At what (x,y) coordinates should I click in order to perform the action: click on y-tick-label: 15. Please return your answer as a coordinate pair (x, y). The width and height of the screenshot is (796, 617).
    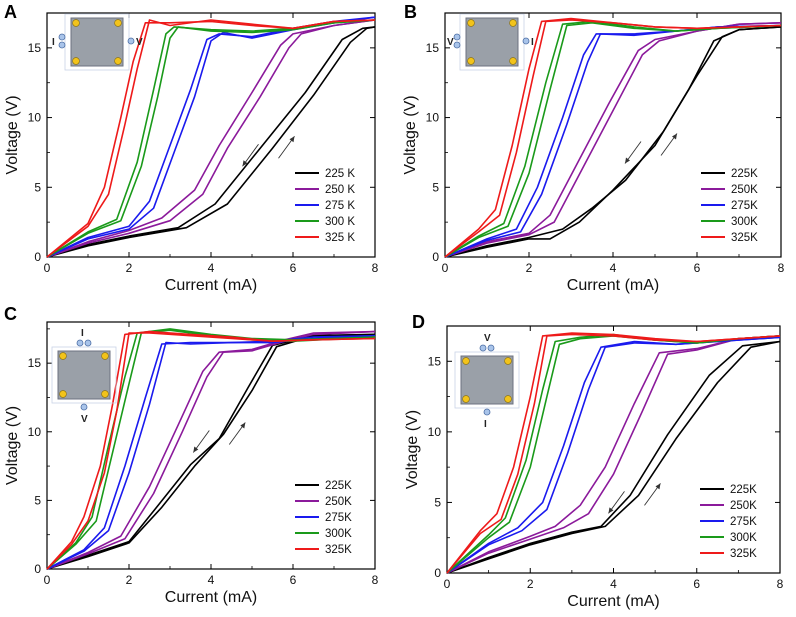
    Looking at the image, I should click on (35, 363).